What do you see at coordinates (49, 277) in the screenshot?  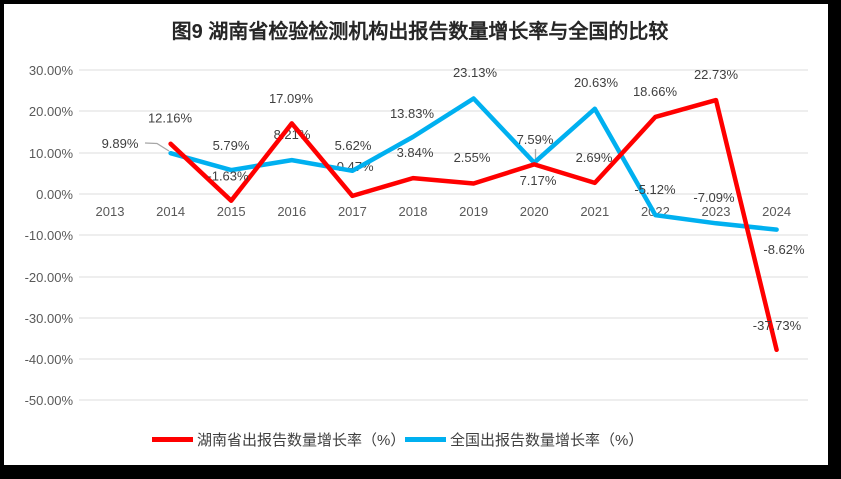 I see `y-tick-neg20: -20.00%` at bounding box center [49, 277].